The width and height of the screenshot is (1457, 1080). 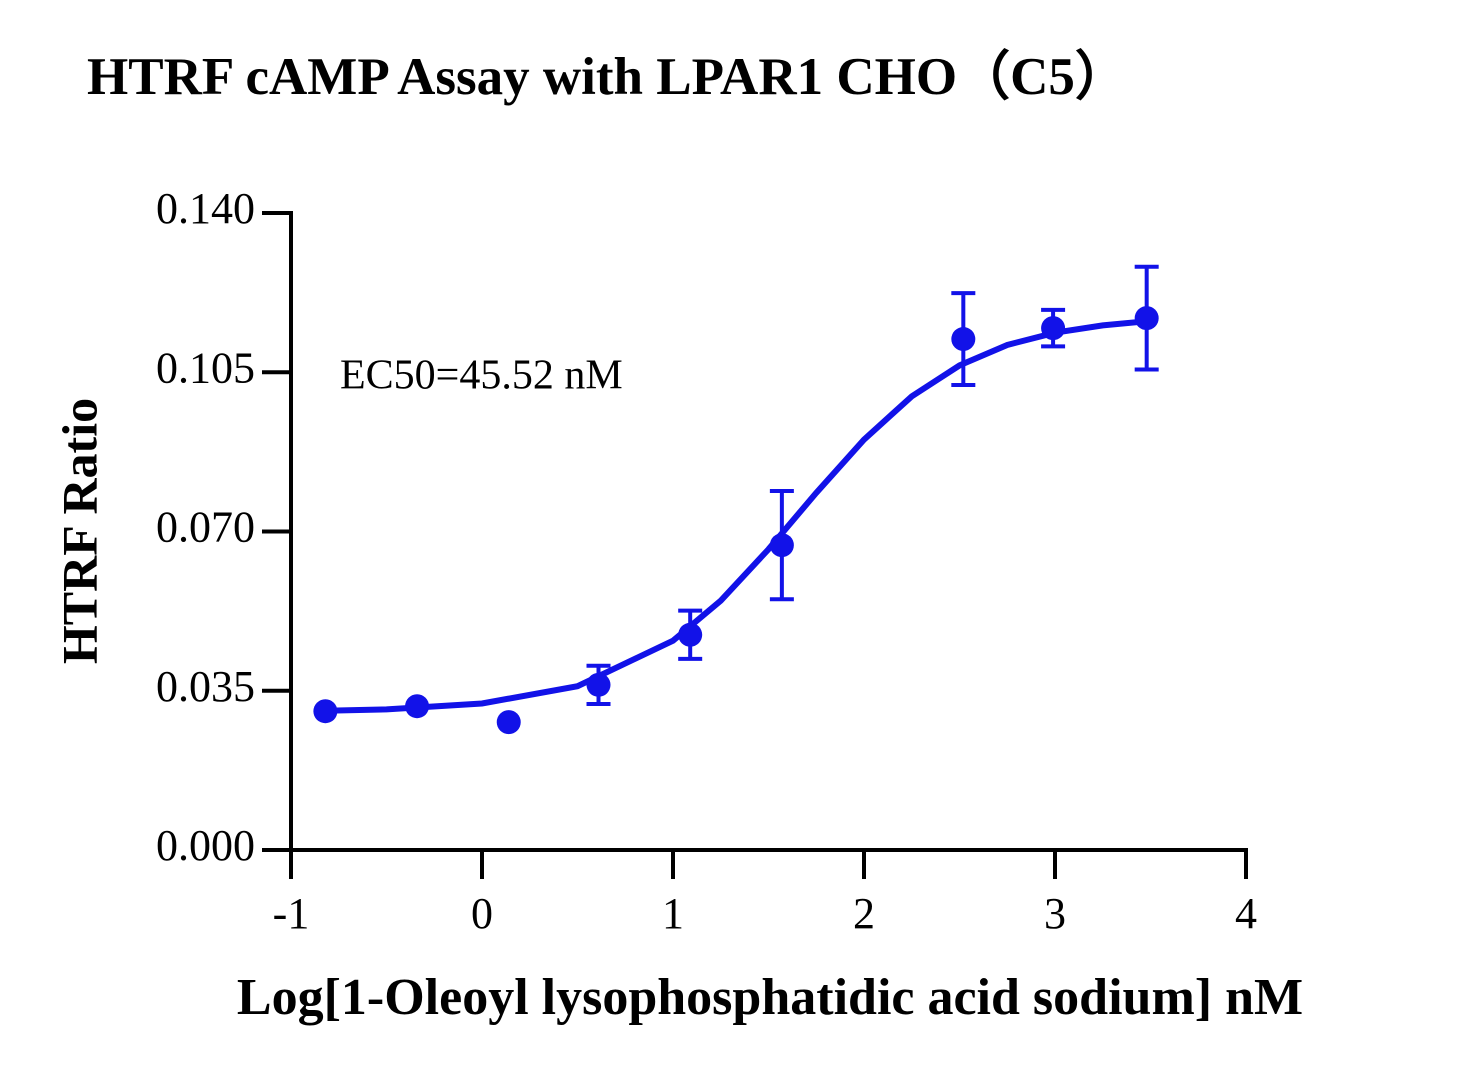 What do you see at coordinates (864, 913) in the screenshot?
I see `x-tick-label: 2` at bounding box center [864, 913].